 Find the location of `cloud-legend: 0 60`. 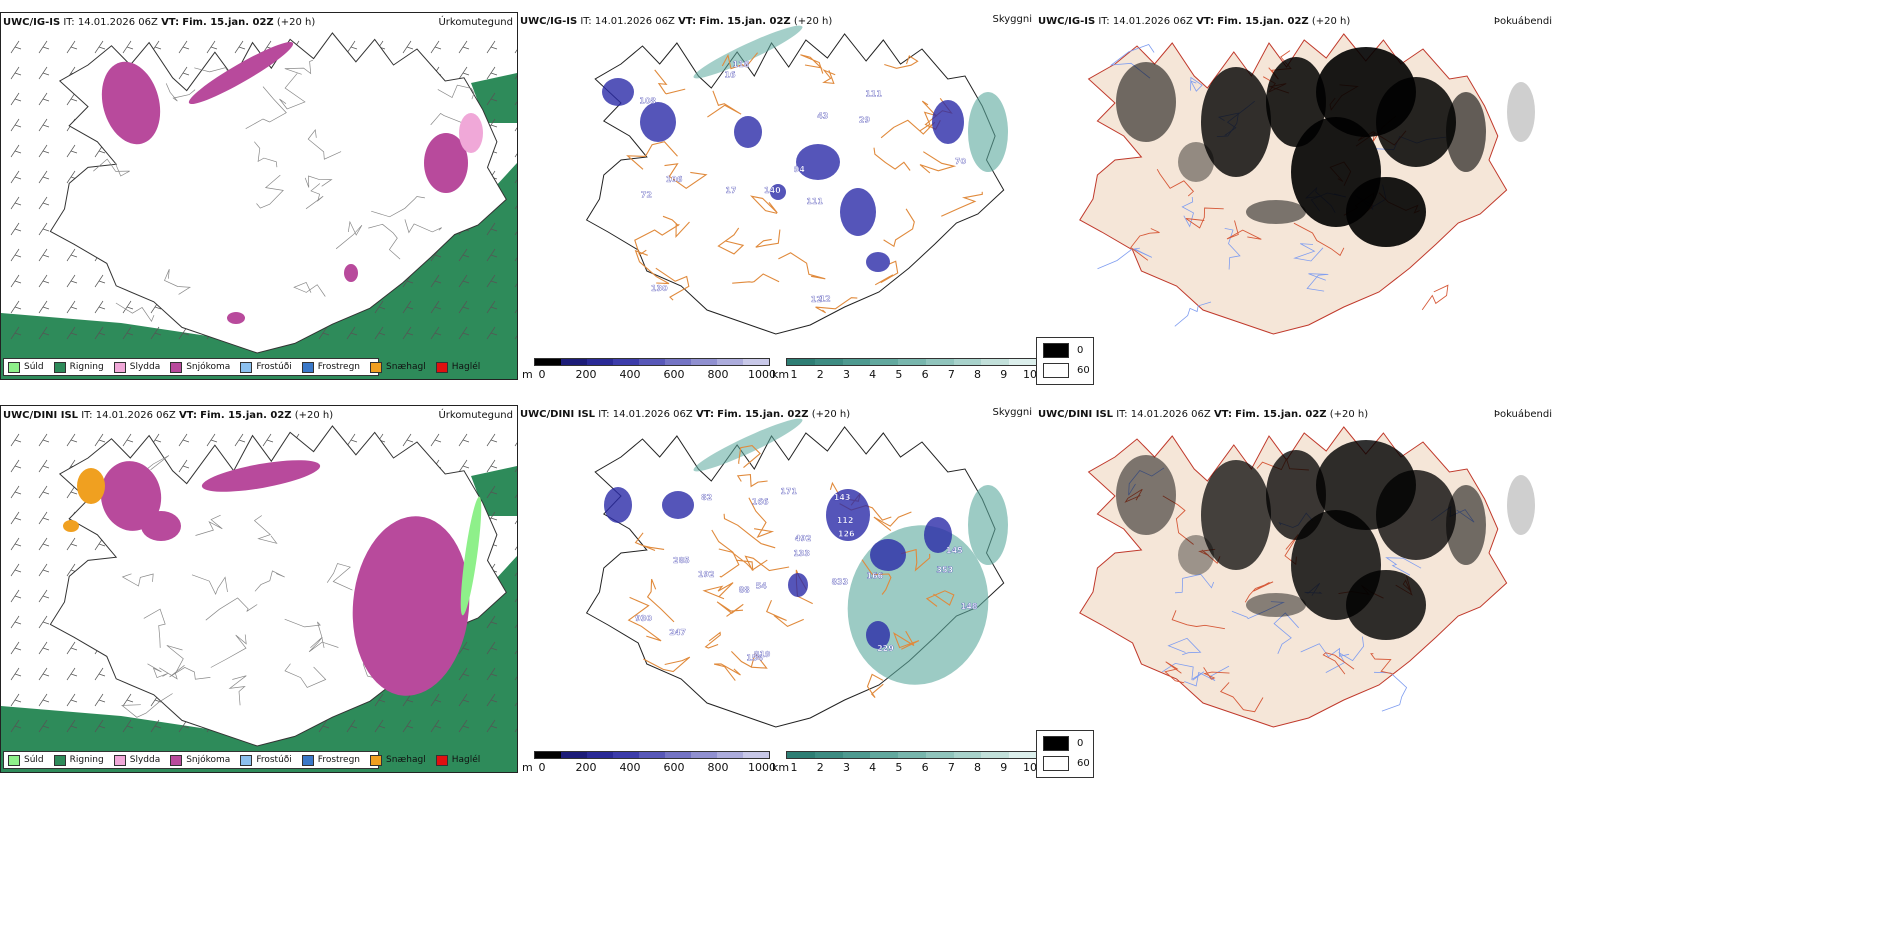

cloud-legend: 0 60 is located at coordinates (1065, 361).